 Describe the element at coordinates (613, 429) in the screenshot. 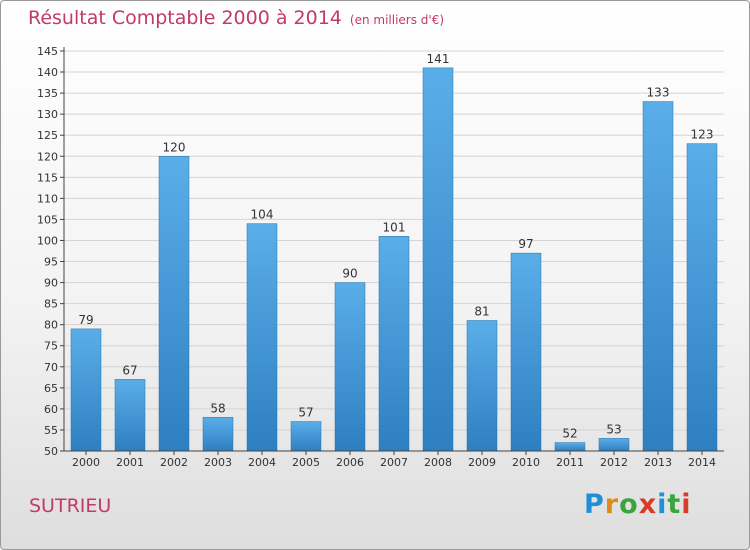

I see `bar-value-label: 53` at that location.